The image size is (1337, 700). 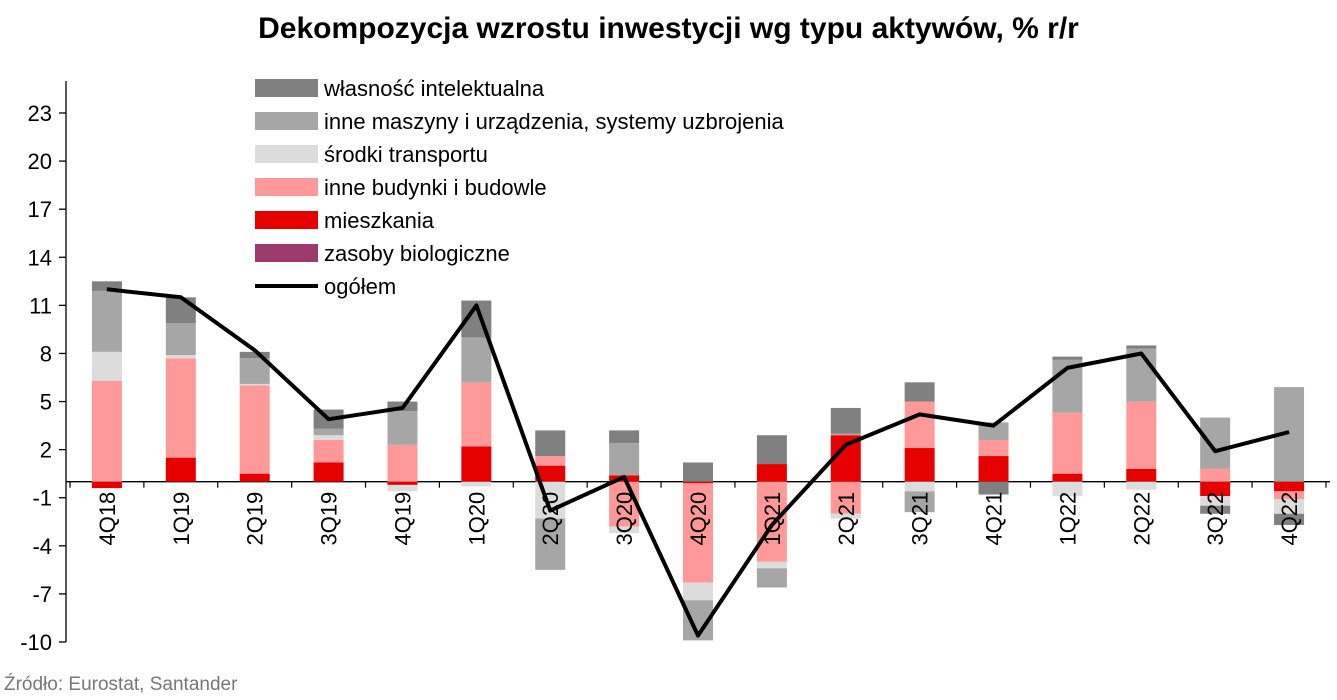 I want to click on y-tick-label: 11, so click(x=40, y=305).